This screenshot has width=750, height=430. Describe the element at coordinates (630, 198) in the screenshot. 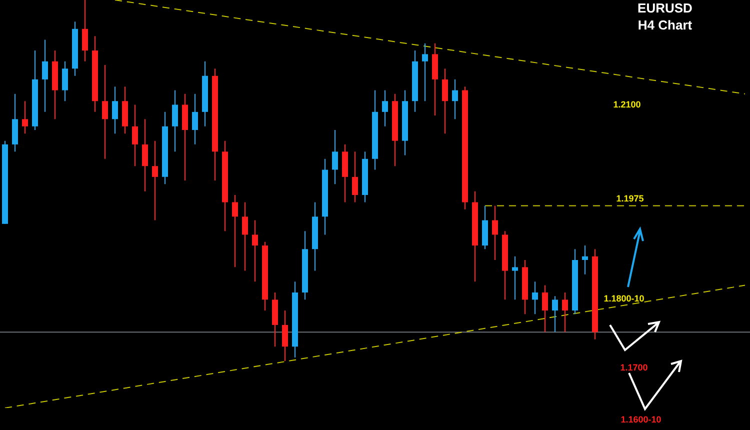

I see `annotation: 1.1975` at that location.